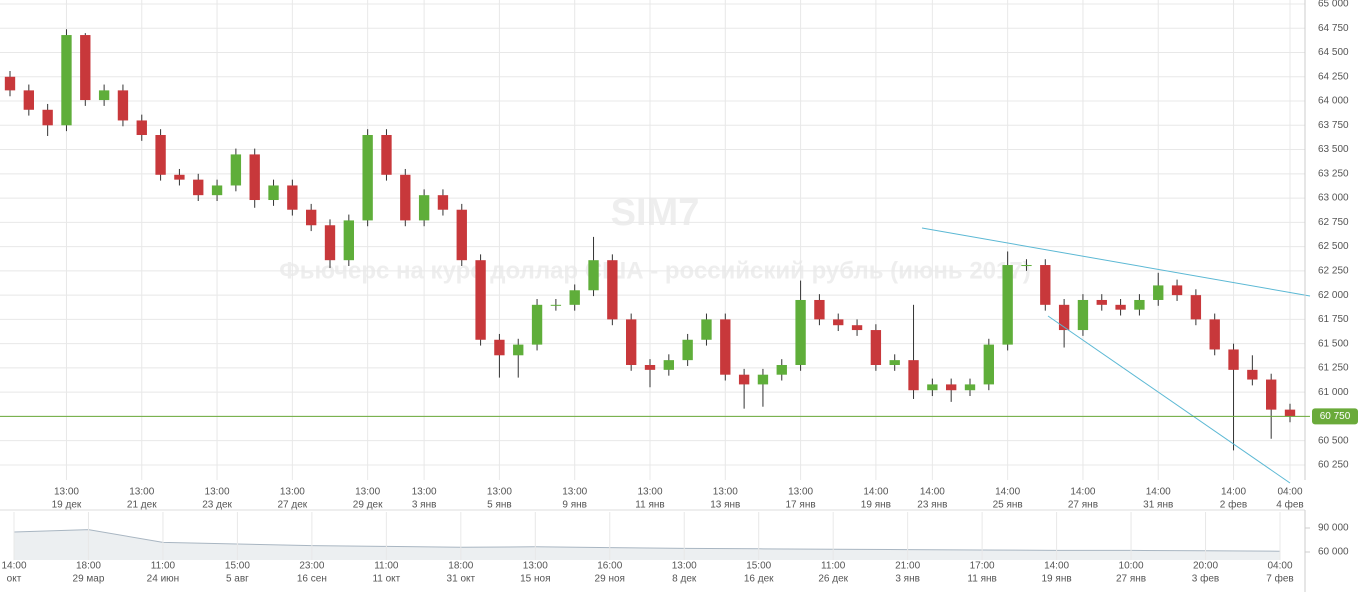  I want to click on x-tick-date: 5 янв, so click(499, 505).